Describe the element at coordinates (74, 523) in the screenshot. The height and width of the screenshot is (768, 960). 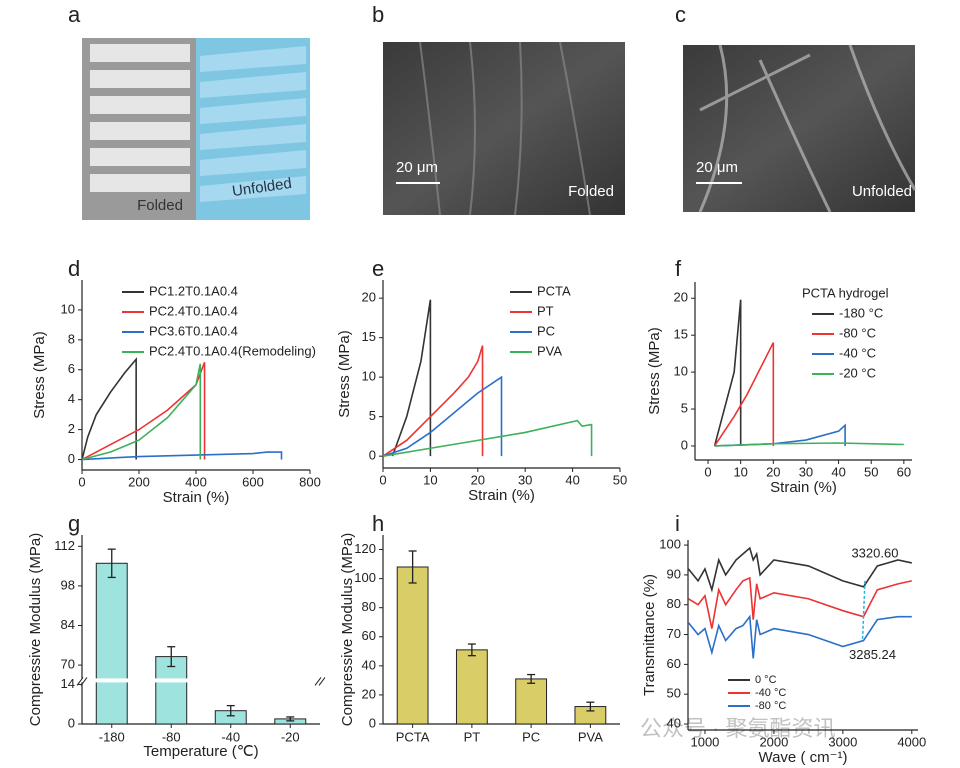
I see `panel-label: g` at that location.